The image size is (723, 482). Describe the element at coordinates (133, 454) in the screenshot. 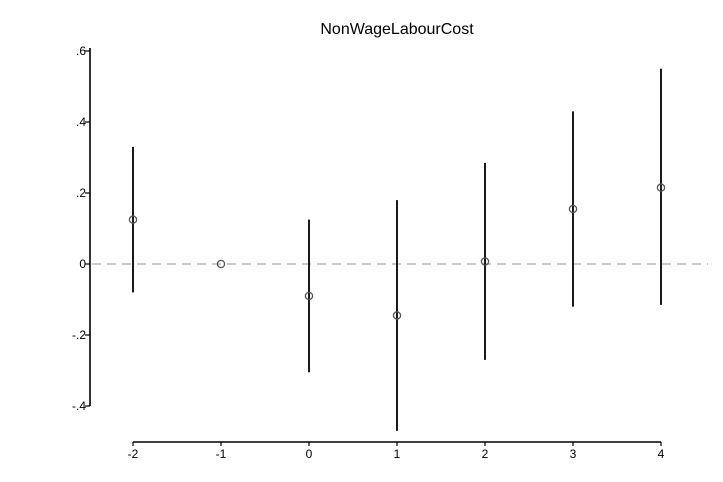

I see `x-tick-label: -2` at that location.